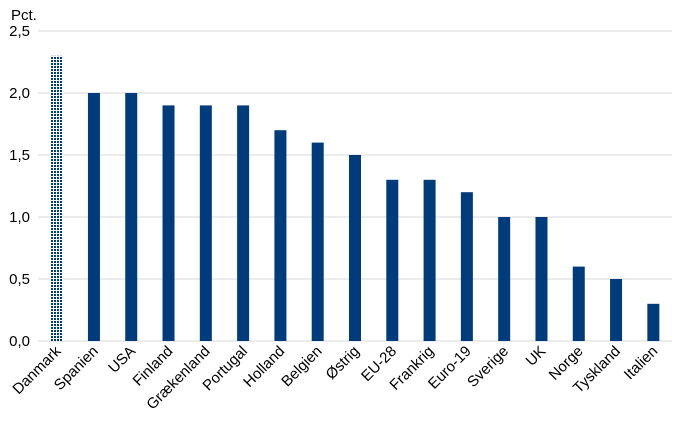 This screenshot has width=680, height=430. I want to click on x-tick-label: Danmark, so click(36, 369).